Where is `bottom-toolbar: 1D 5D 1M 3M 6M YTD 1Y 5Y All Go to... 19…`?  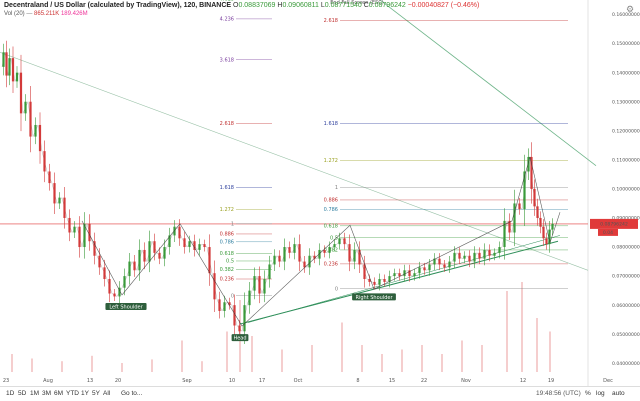
bottom-toolbar: 1D 5D 1M 3M 6M YTD 1Y 5Y All Go to... 19… is located at coordinates (320, 393).